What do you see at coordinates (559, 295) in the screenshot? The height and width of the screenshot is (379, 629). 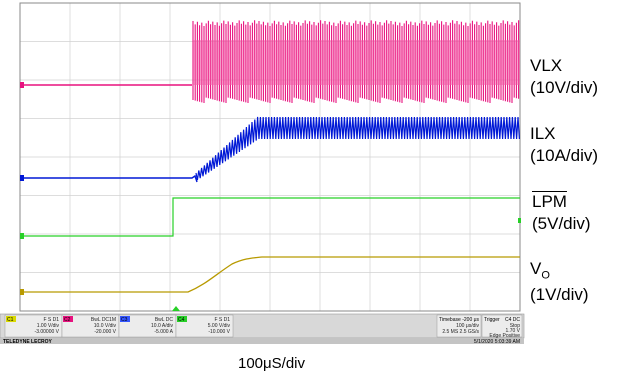 I see `vo-scale: (1V/div)` at bounding box center [559, 295].